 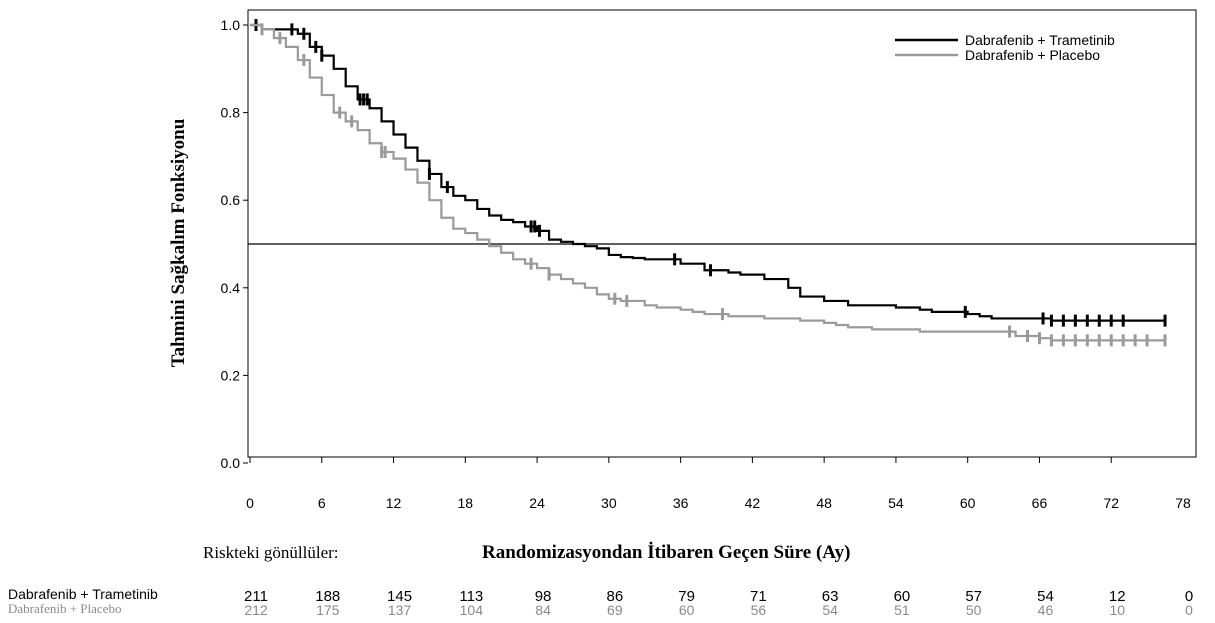 What do you see at coordinates (1183, 503) in the screenshot?
I see `x-tick-label: 78` at bounding box center [1183, 503].